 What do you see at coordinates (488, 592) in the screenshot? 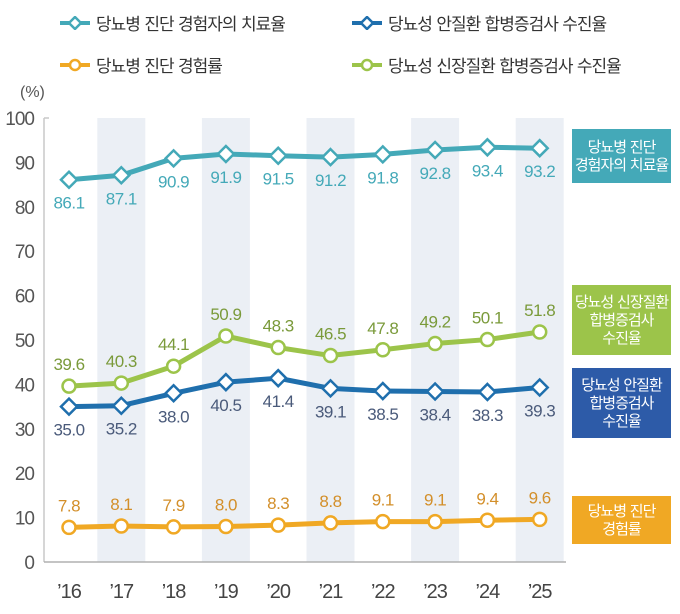
I see `x-tick-label: ’24` at bounding box center [488, 592].